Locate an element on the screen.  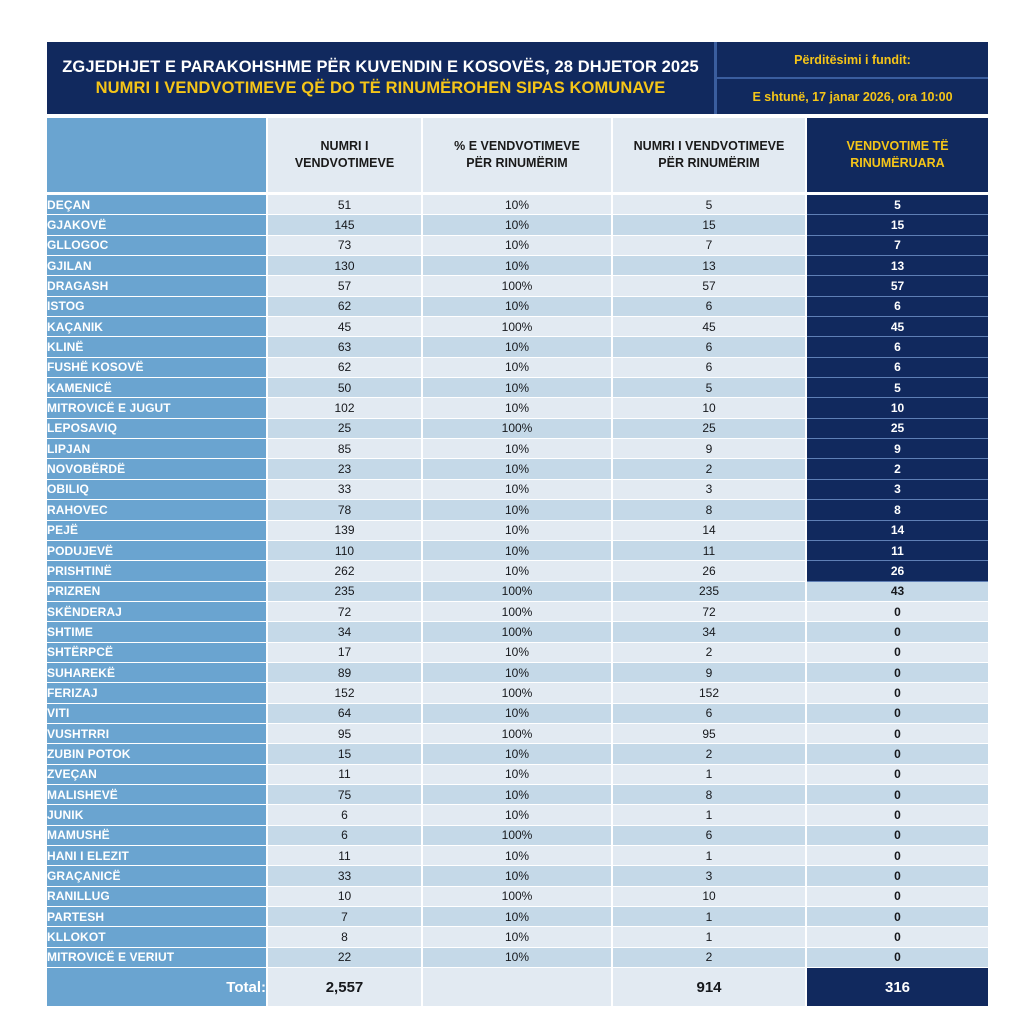
municipality-name: PARTESH is located at coordinates (157, 917).